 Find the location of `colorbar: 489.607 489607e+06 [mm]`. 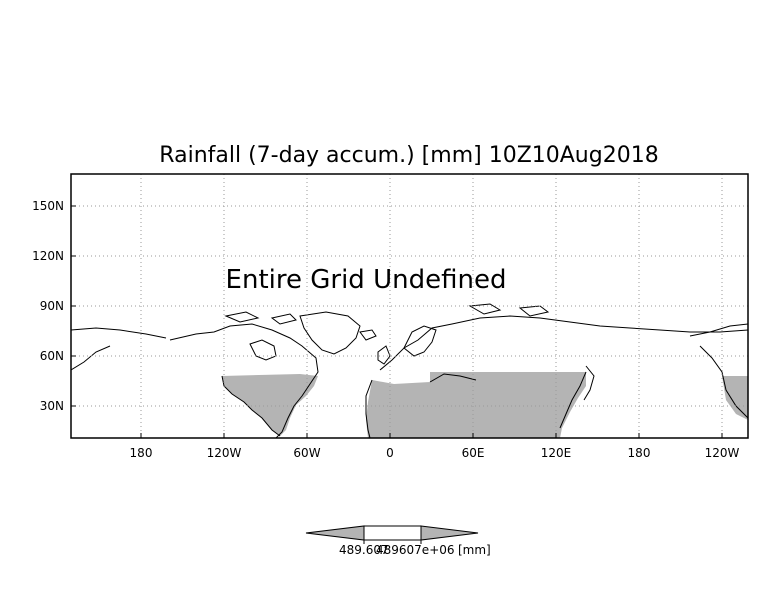

colorbar: 489.607 489607e+06 [mm] is located at coordinates (398, 541).